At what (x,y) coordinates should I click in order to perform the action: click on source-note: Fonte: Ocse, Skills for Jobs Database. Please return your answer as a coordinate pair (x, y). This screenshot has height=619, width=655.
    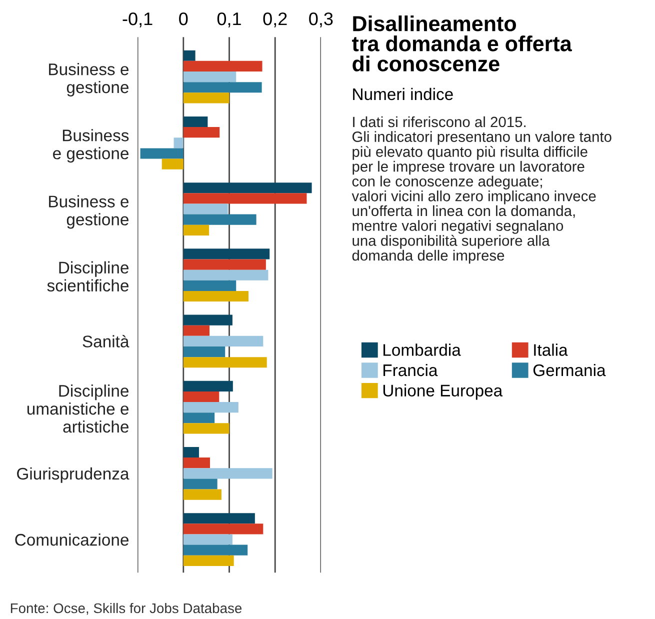
    Looking at the image, I should click on (126, 608).